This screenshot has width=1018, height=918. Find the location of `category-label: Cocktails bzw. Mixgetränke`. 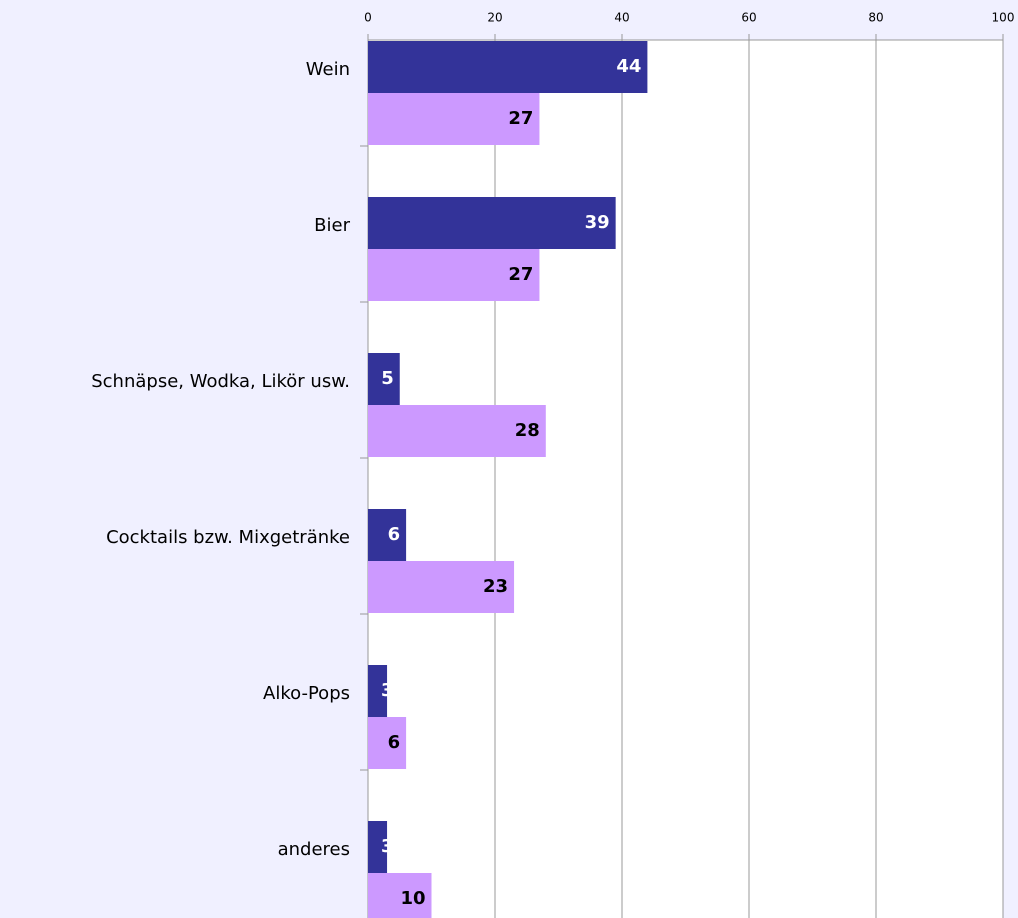

category-label: Cocktails bzw. Mixgetränke is located at coordinates (228, 537).